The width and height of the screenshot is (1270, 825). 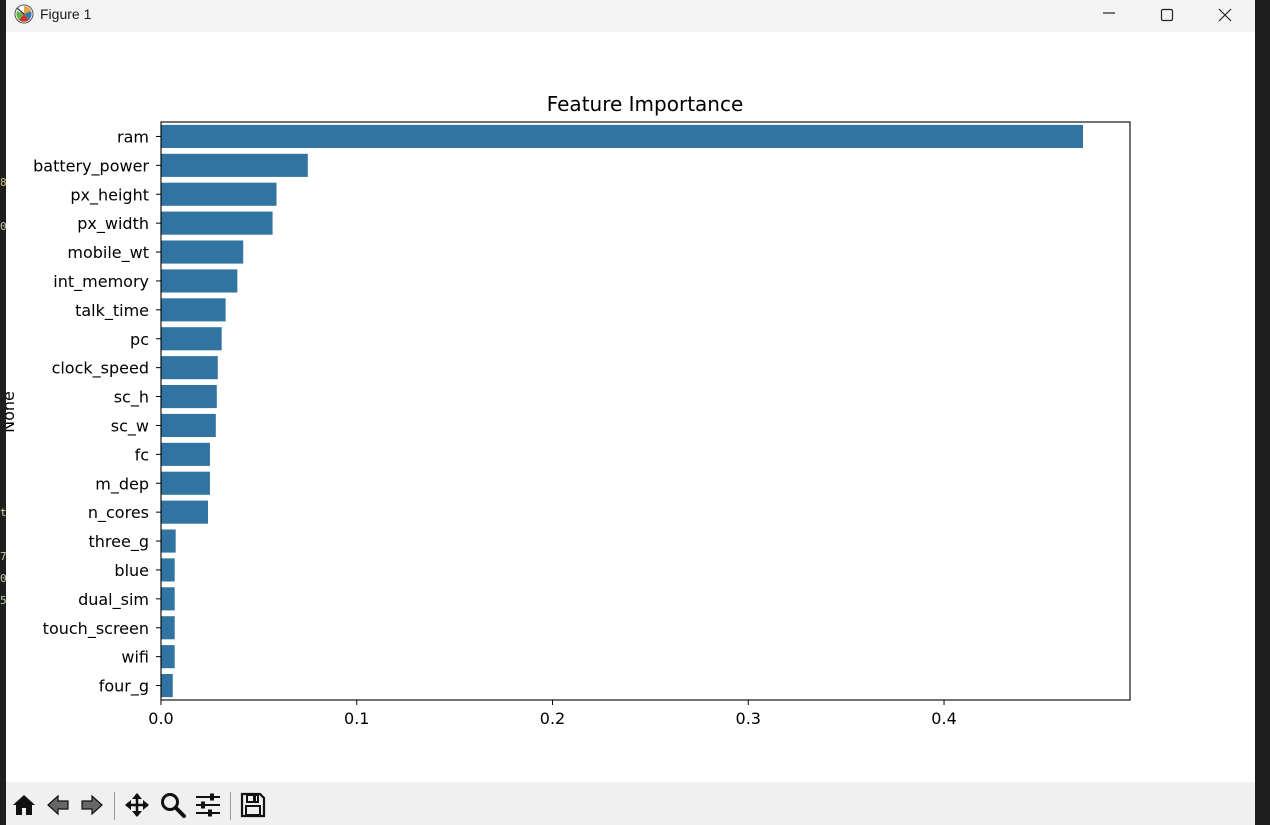 I want to click on bar-px_width, so click(x=217, y=223).